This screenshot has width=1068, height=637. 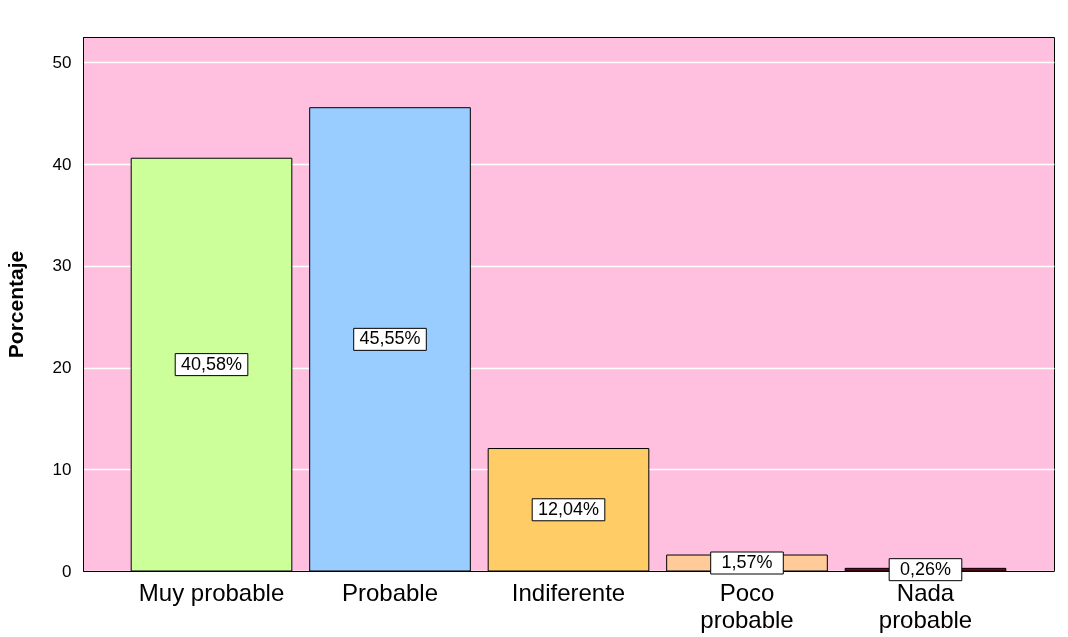 I want to click on x-tick-label: Probable, so click(x=390, y=592).